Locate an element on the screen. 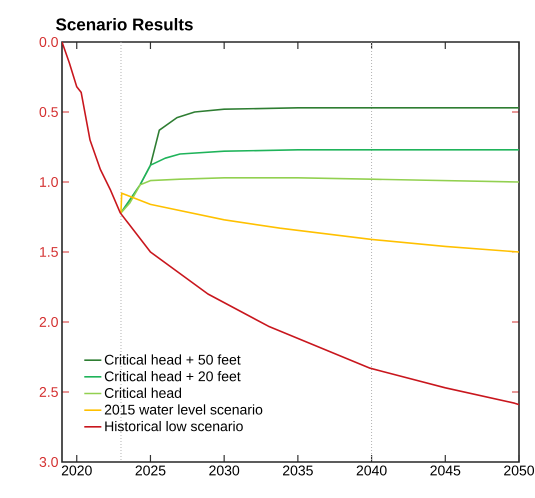 The image size is (535, 498). x-tick-label: 2045 is located at coordinates (445, 471).